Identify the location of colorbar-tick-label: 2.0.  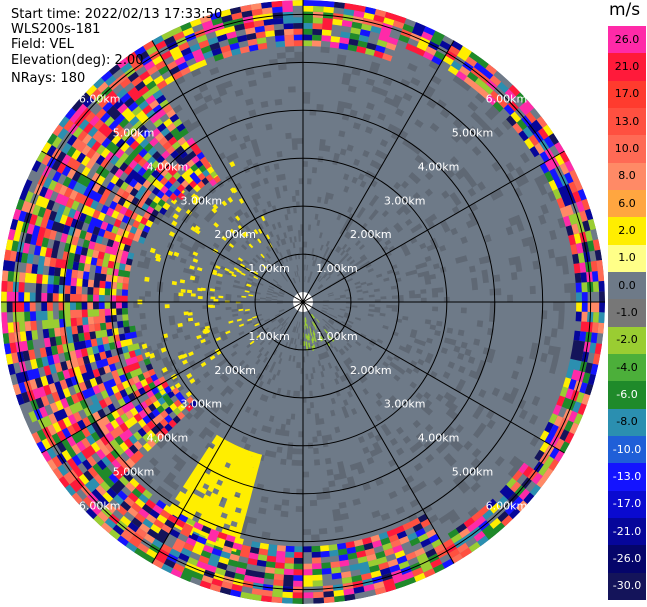
(627, 230).